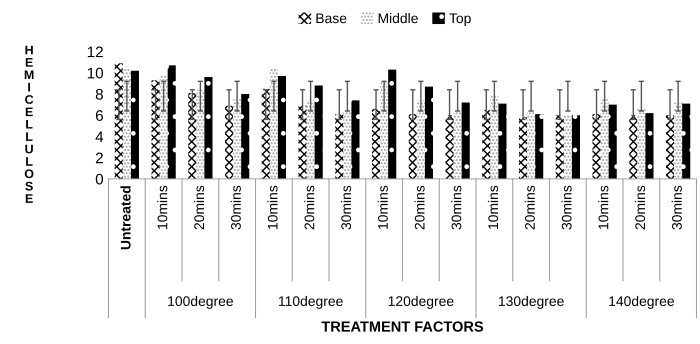 Image resolution: width=700 pixels, height=344 pixels. I want to click on y-tick-label: 6, so click(99, 115).